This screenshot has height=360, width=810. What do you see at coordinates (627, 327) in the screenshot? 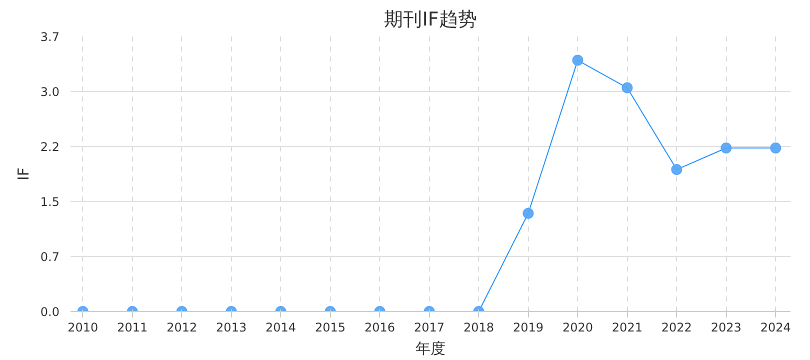
I see `x-tick-label: 2021` at bounding box center [627, 327].